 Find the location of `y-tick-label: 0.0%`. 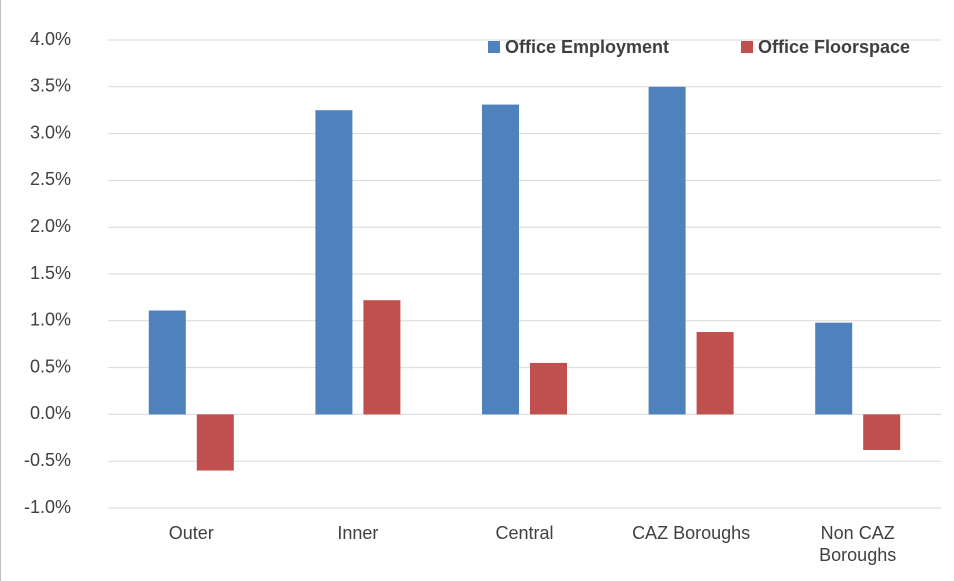

y-tick-label: 0.0% is located at coordinates (50, 413).